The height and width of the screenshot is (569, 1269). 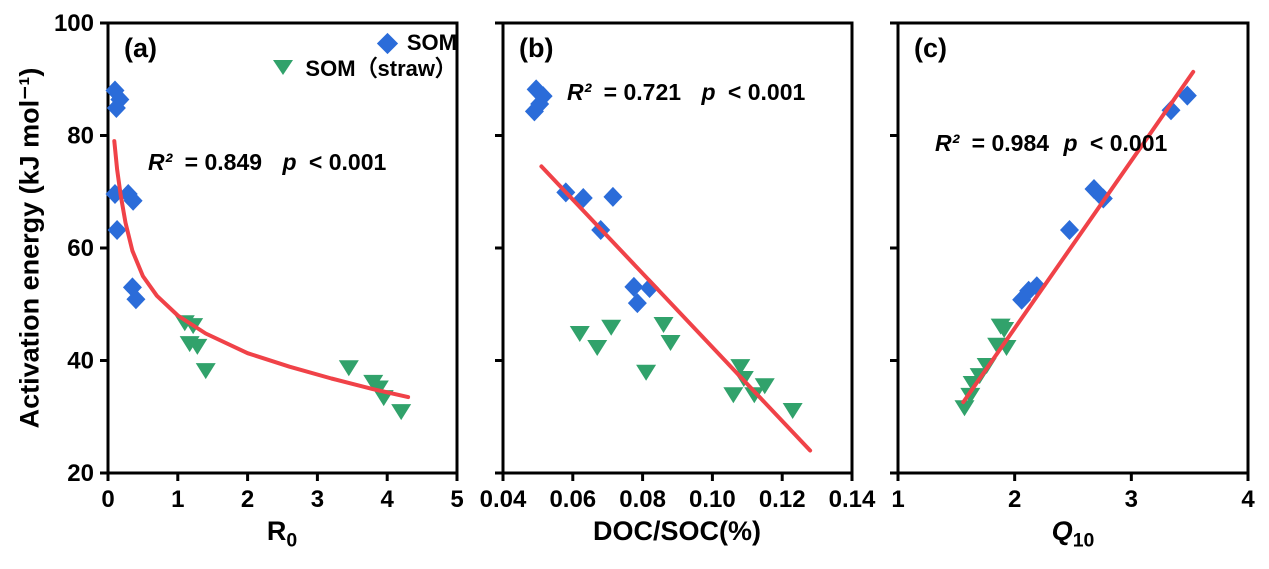 What do you see at coordinates (686, 92) in the screenshot?
I see `stats-annotation-b: R² = 0.721 p < 0.001` at bounding box center [686, 92].